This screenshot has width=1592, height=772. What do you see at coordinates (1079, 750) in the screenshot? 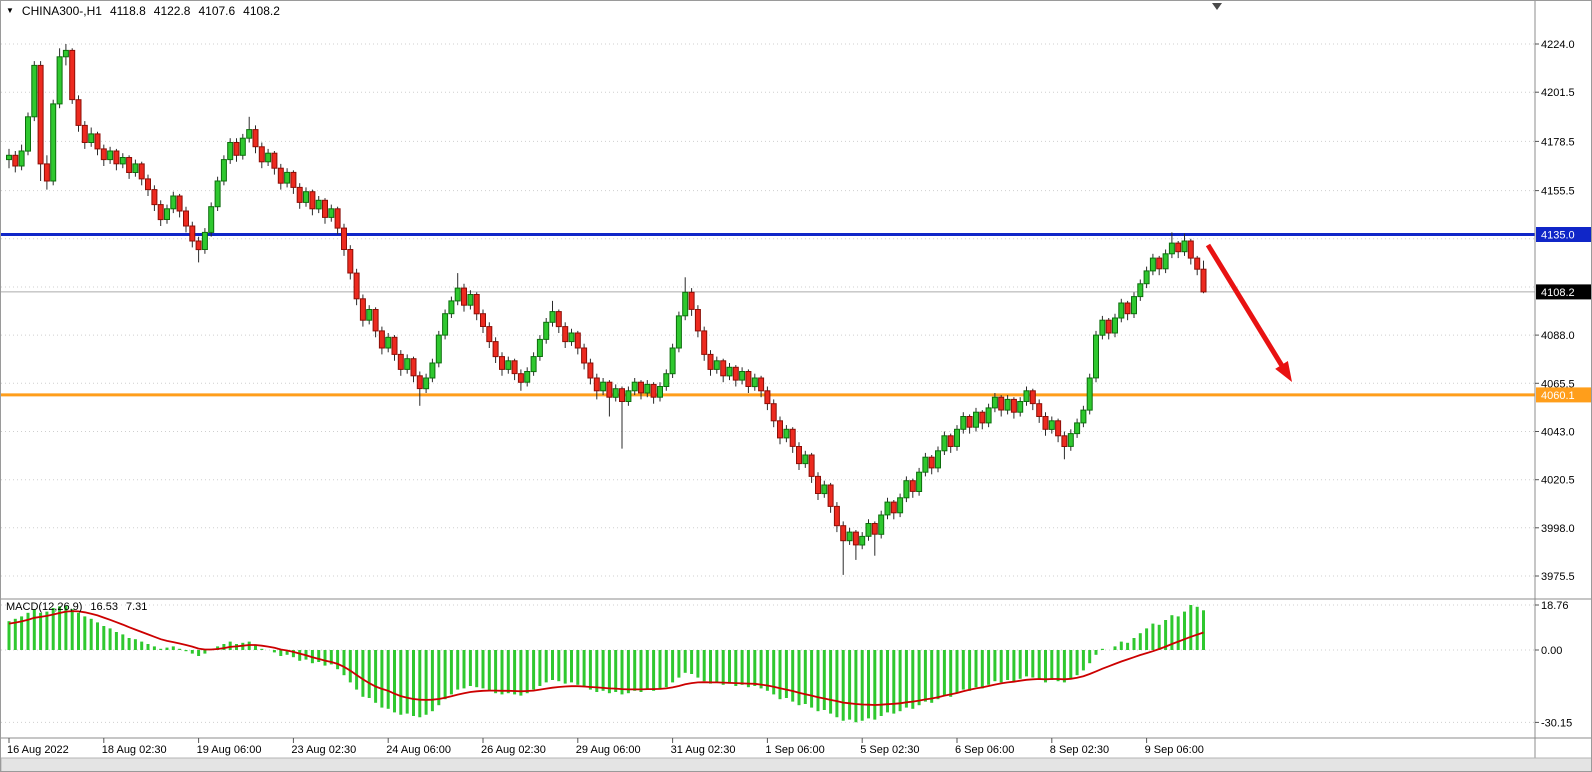
I see `time-axis-label: 8 Sep 02:30` at bounding box center [1079, 750].